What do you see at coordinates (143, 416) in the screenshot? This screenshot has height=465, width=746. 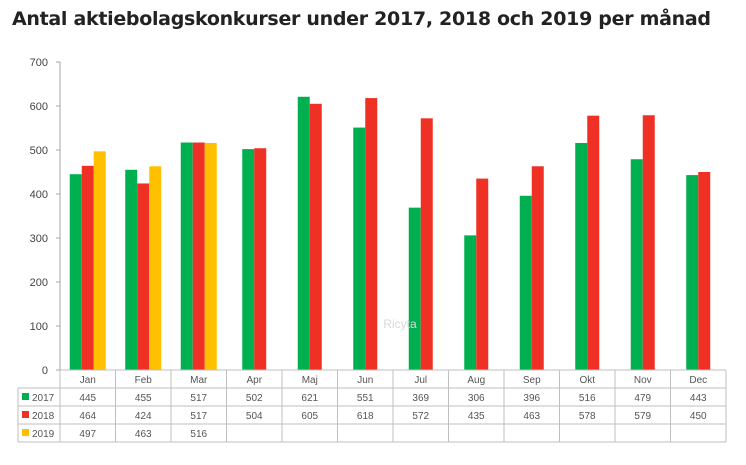 I see `data-label: 424` at bounding box center [143, 416].